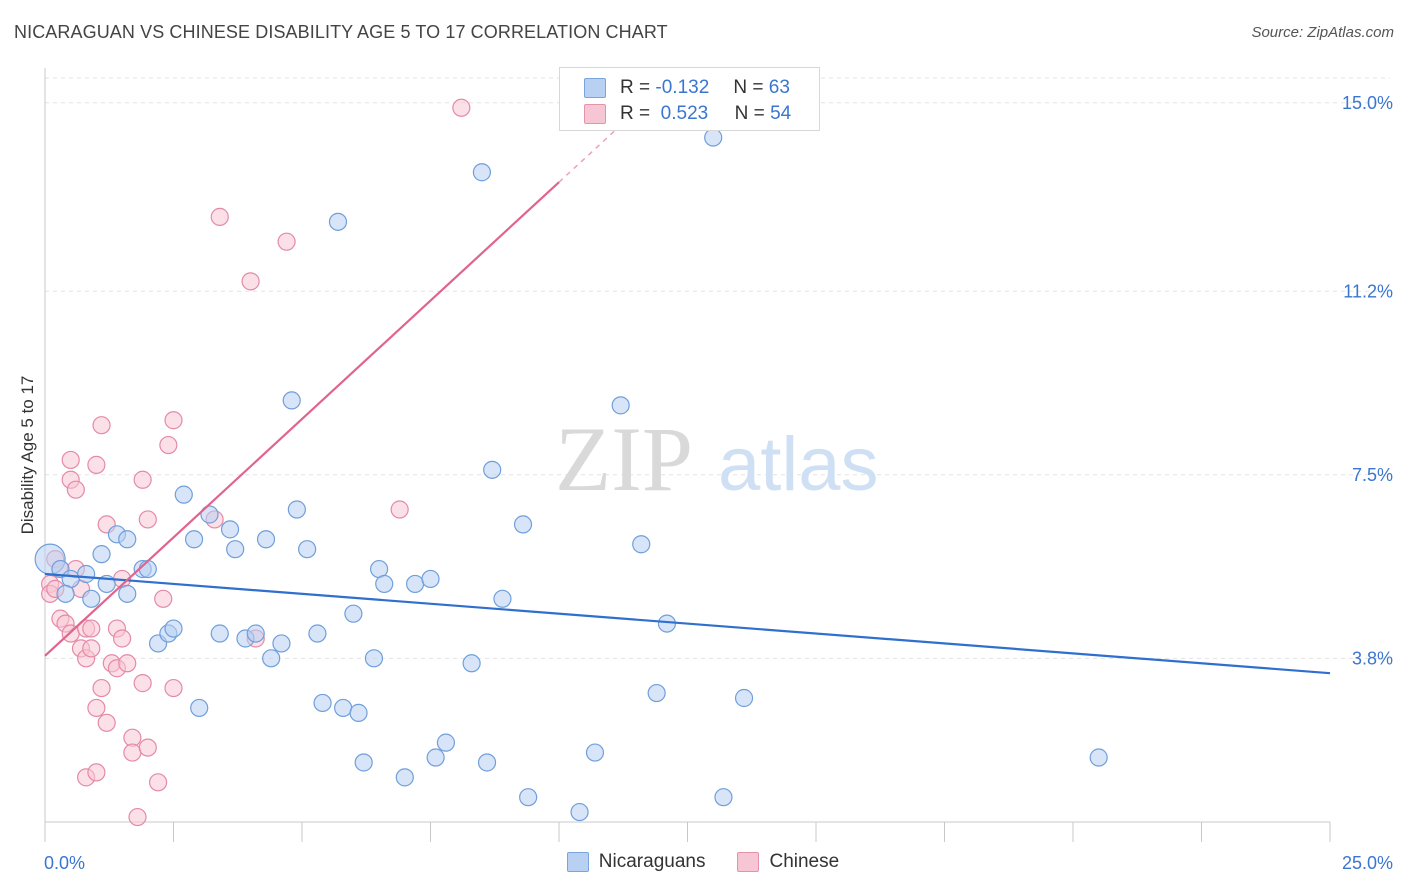 This screenshot has width=1406, height=892. Describe the element at coordinates (804, 861) in the screenshot. I see `legend-item-label: Chinese` at that location.